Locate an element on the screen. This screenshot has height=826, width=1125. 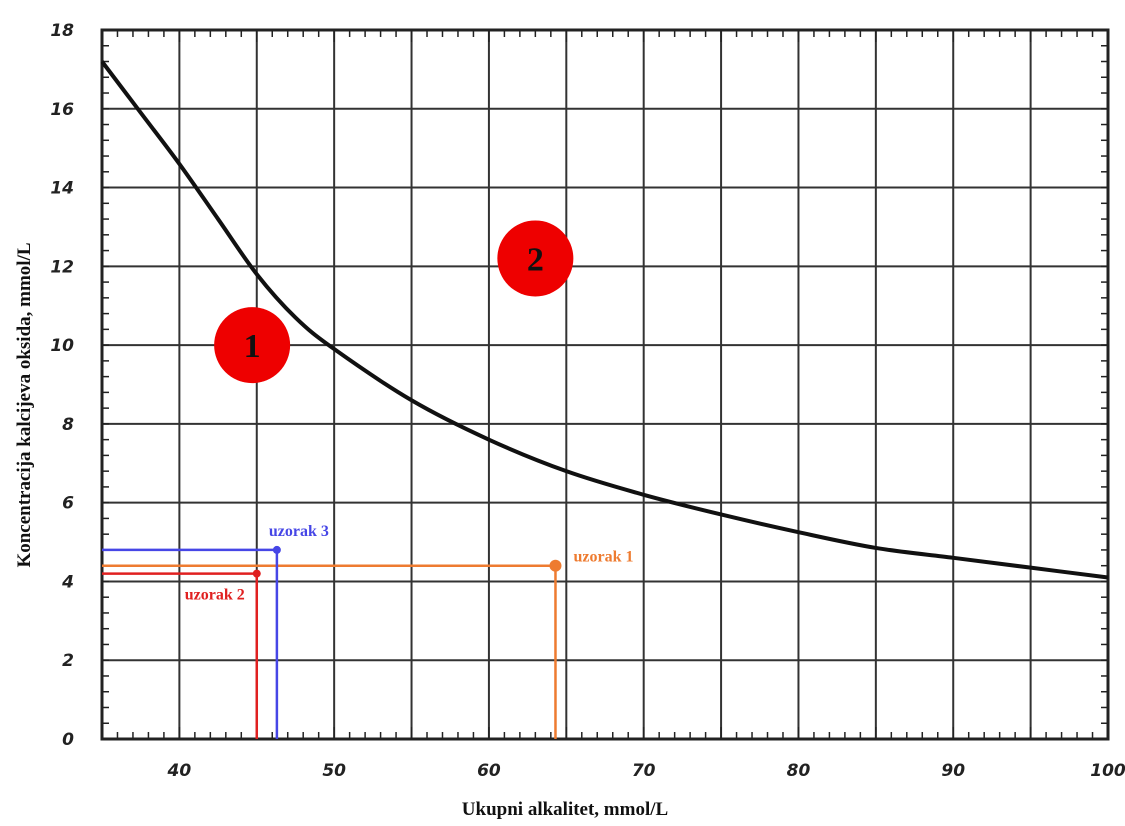
x-tick-label: 60 is located at coordinates (489, 771).